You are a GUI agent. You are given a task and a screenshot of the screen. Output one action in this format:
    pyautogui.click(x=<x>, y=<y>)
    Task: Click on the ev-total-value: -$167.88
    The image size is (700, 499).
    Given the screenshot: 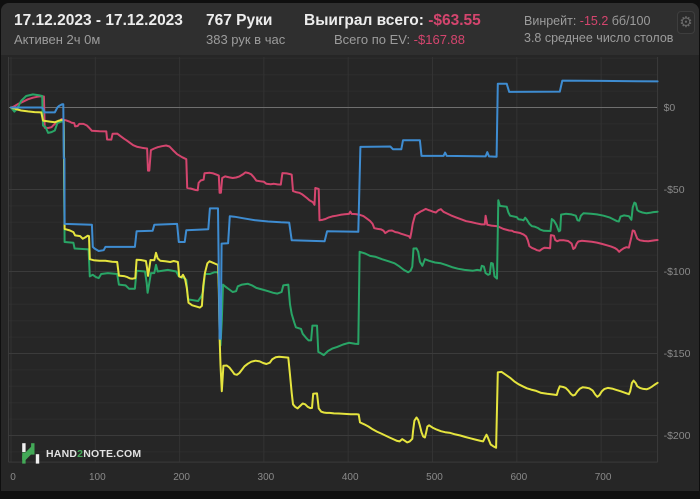 What is the action you would take?
    pyautogui.click(x=437, y=39)
    